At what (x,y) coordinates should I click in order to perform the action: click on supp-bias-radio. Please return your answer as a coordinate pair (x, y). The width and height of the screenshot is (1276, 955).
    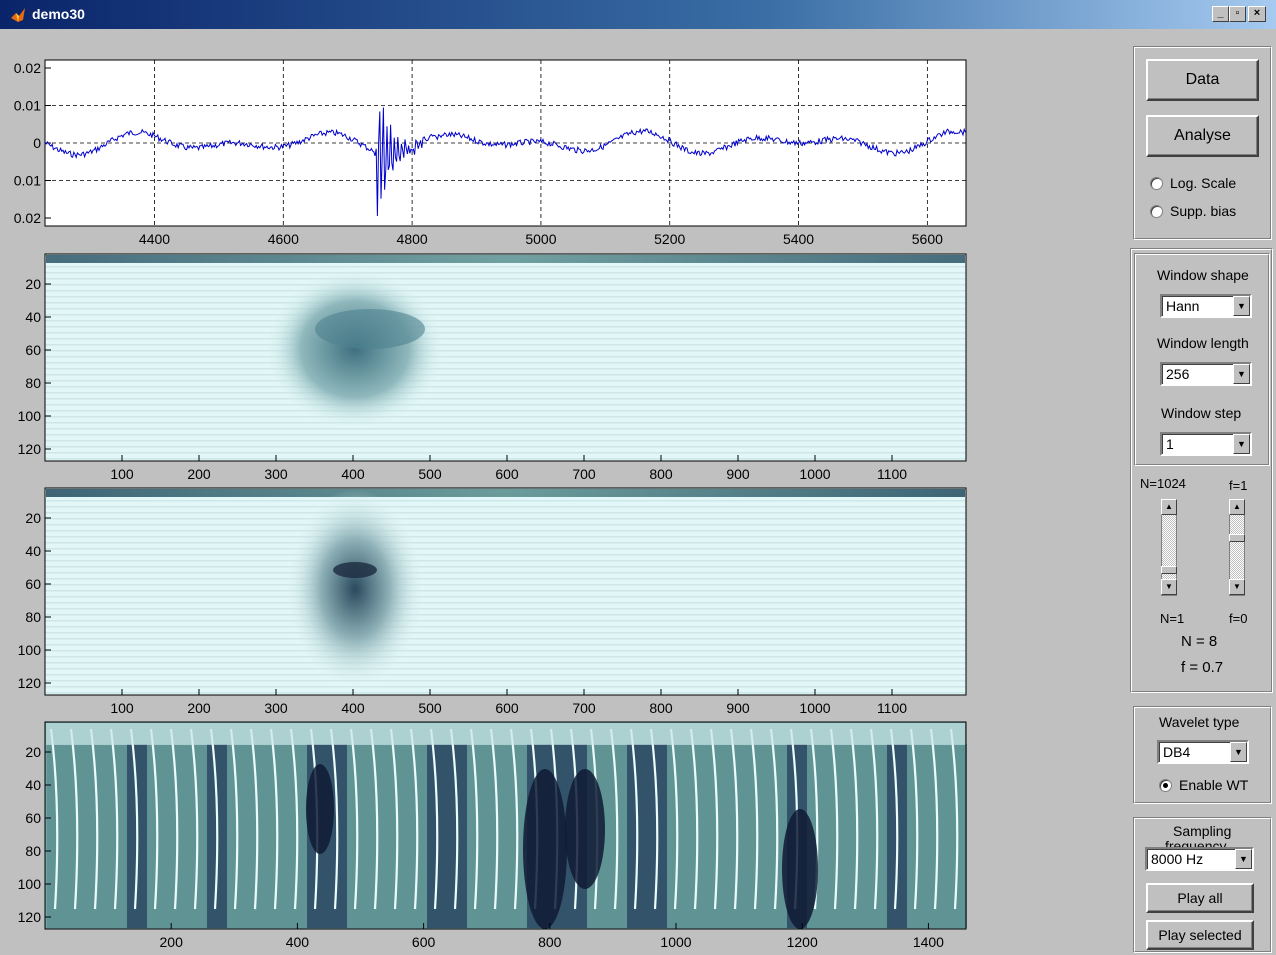
    Looking at the image, I should click on (1156, 211).